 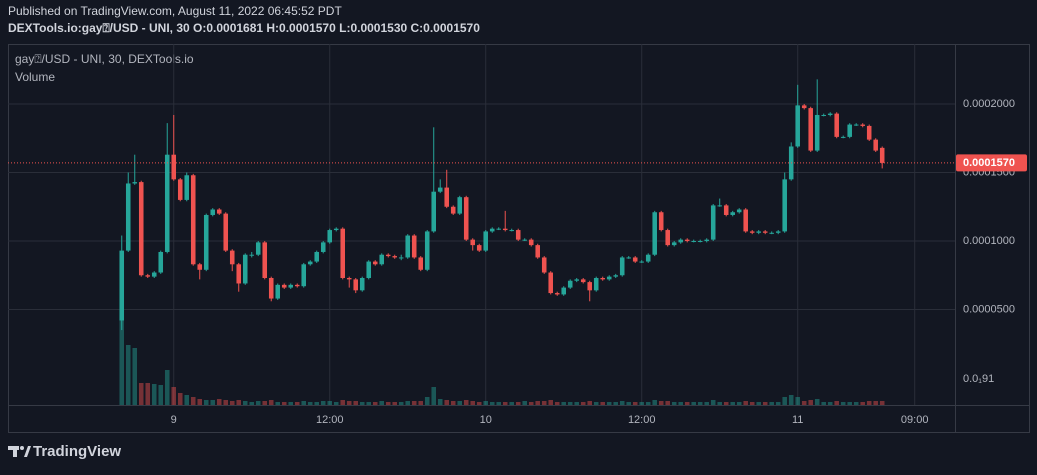 What do you see at coordinates (486, 420) in the screenshot?
I see `x-tick-label: 10` at bounding box center [486, 420].